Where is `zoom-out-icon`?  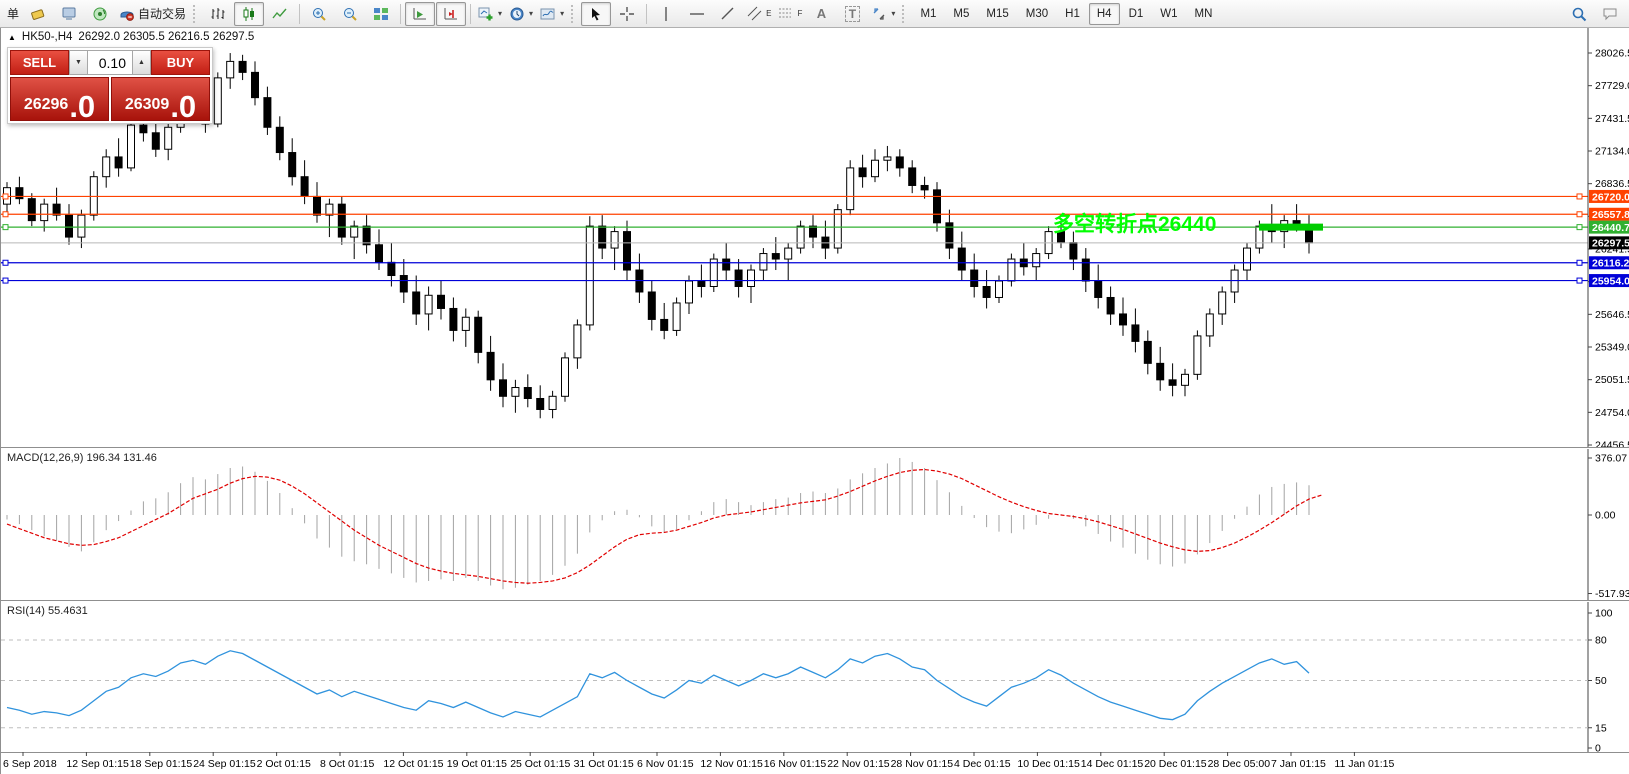 zoom-out-icon is located at coordinates (350, 14).